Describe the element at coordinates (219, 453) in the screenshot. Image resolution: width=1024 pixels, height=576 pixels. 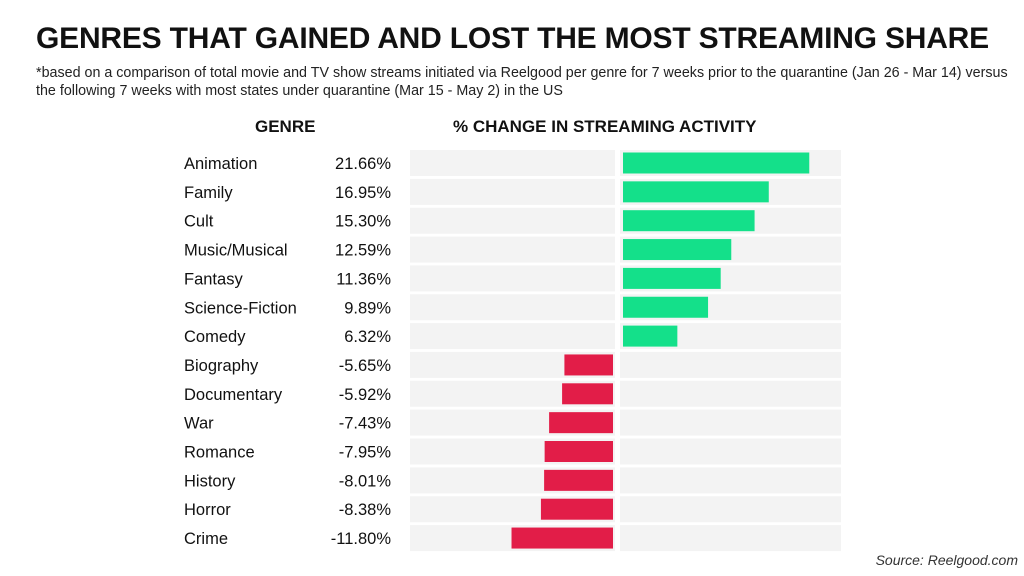
I see `category-label: Romance` at that location.